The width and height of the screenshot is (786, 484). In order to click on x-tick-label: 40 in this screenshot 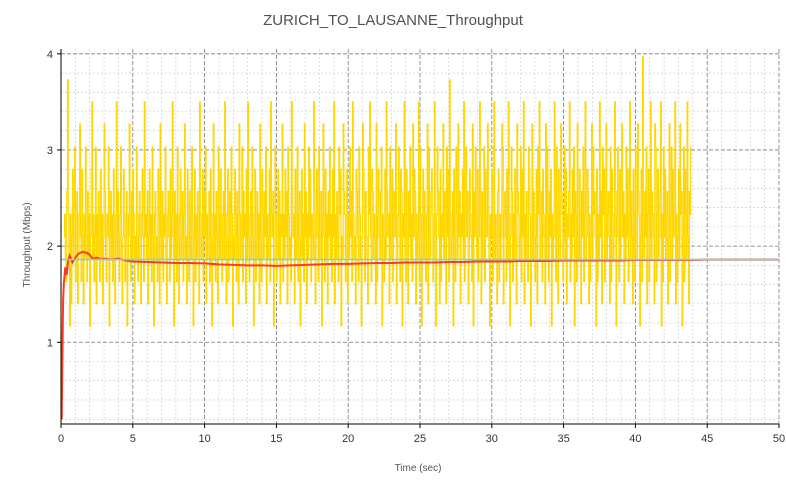, I will do `click(635, 439)`.